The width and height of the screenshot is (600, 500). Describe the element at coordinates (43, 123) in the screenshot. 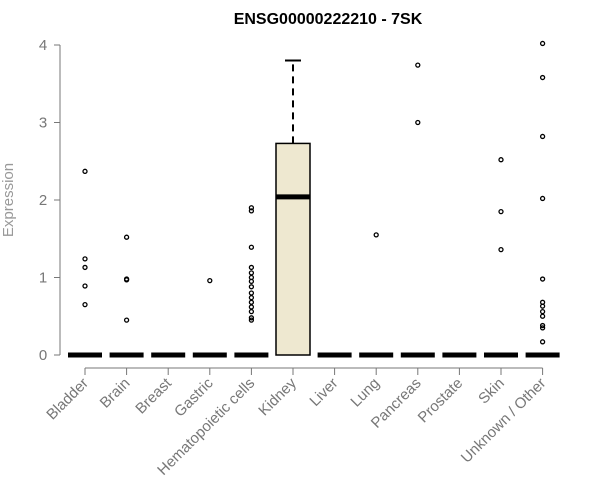

I see `y-tick-label: 3` at that location.